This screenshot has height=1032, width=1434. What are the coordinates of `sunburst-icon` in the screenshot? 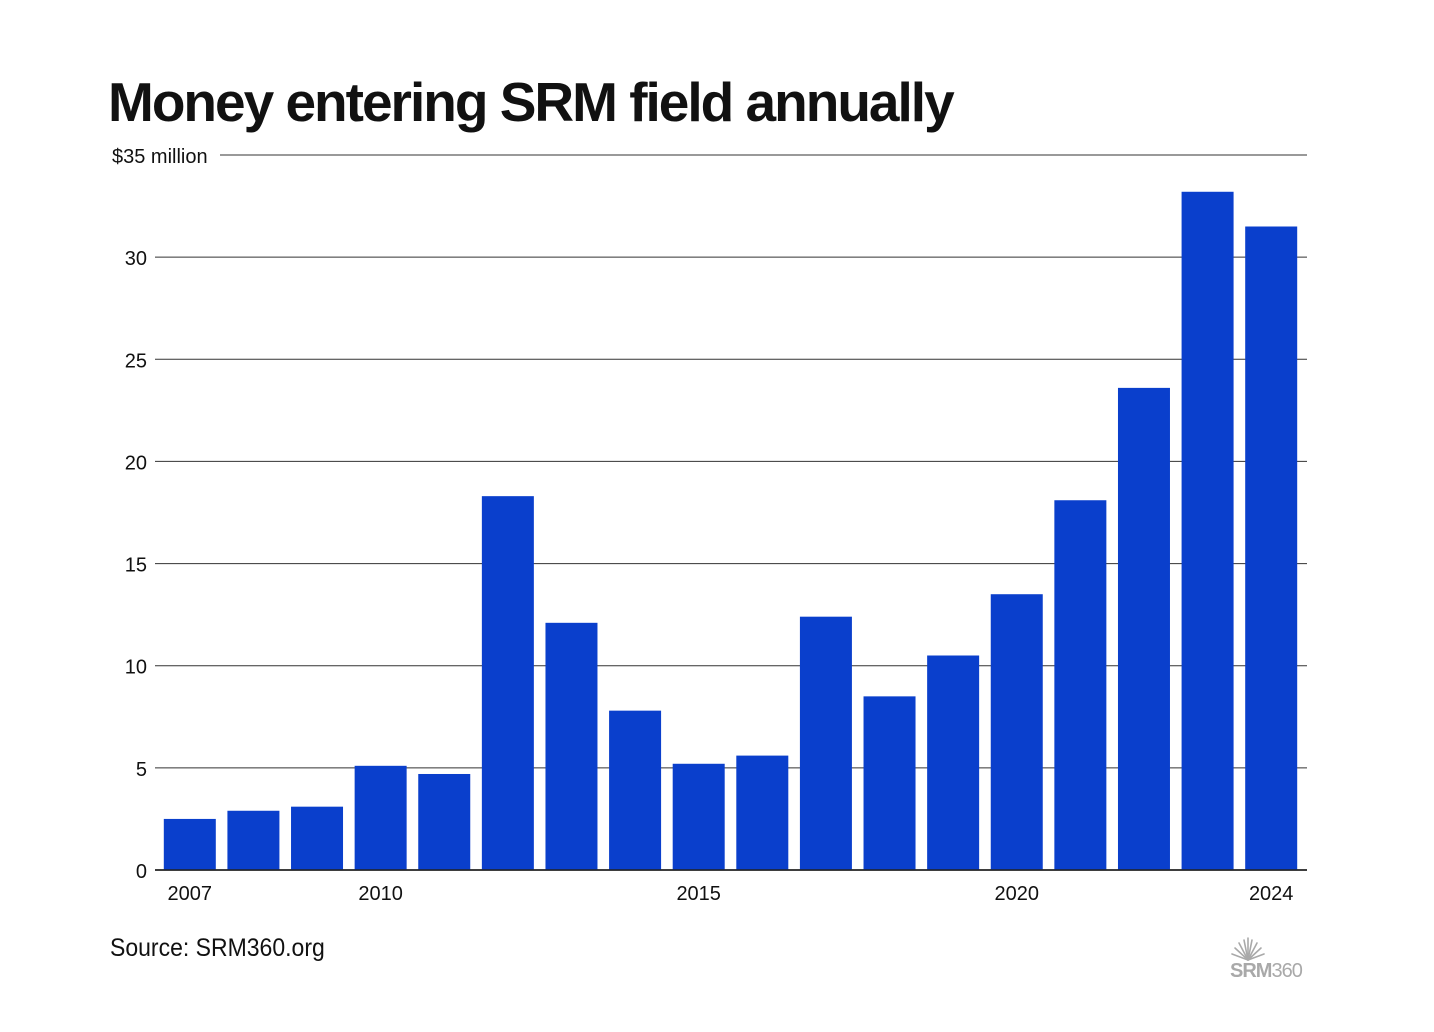 It's located at (1248, 949).